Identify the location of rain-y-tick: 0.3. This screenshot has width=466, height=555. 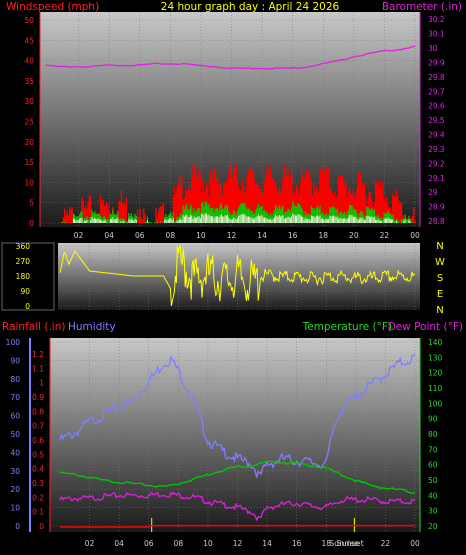
(38, 483).